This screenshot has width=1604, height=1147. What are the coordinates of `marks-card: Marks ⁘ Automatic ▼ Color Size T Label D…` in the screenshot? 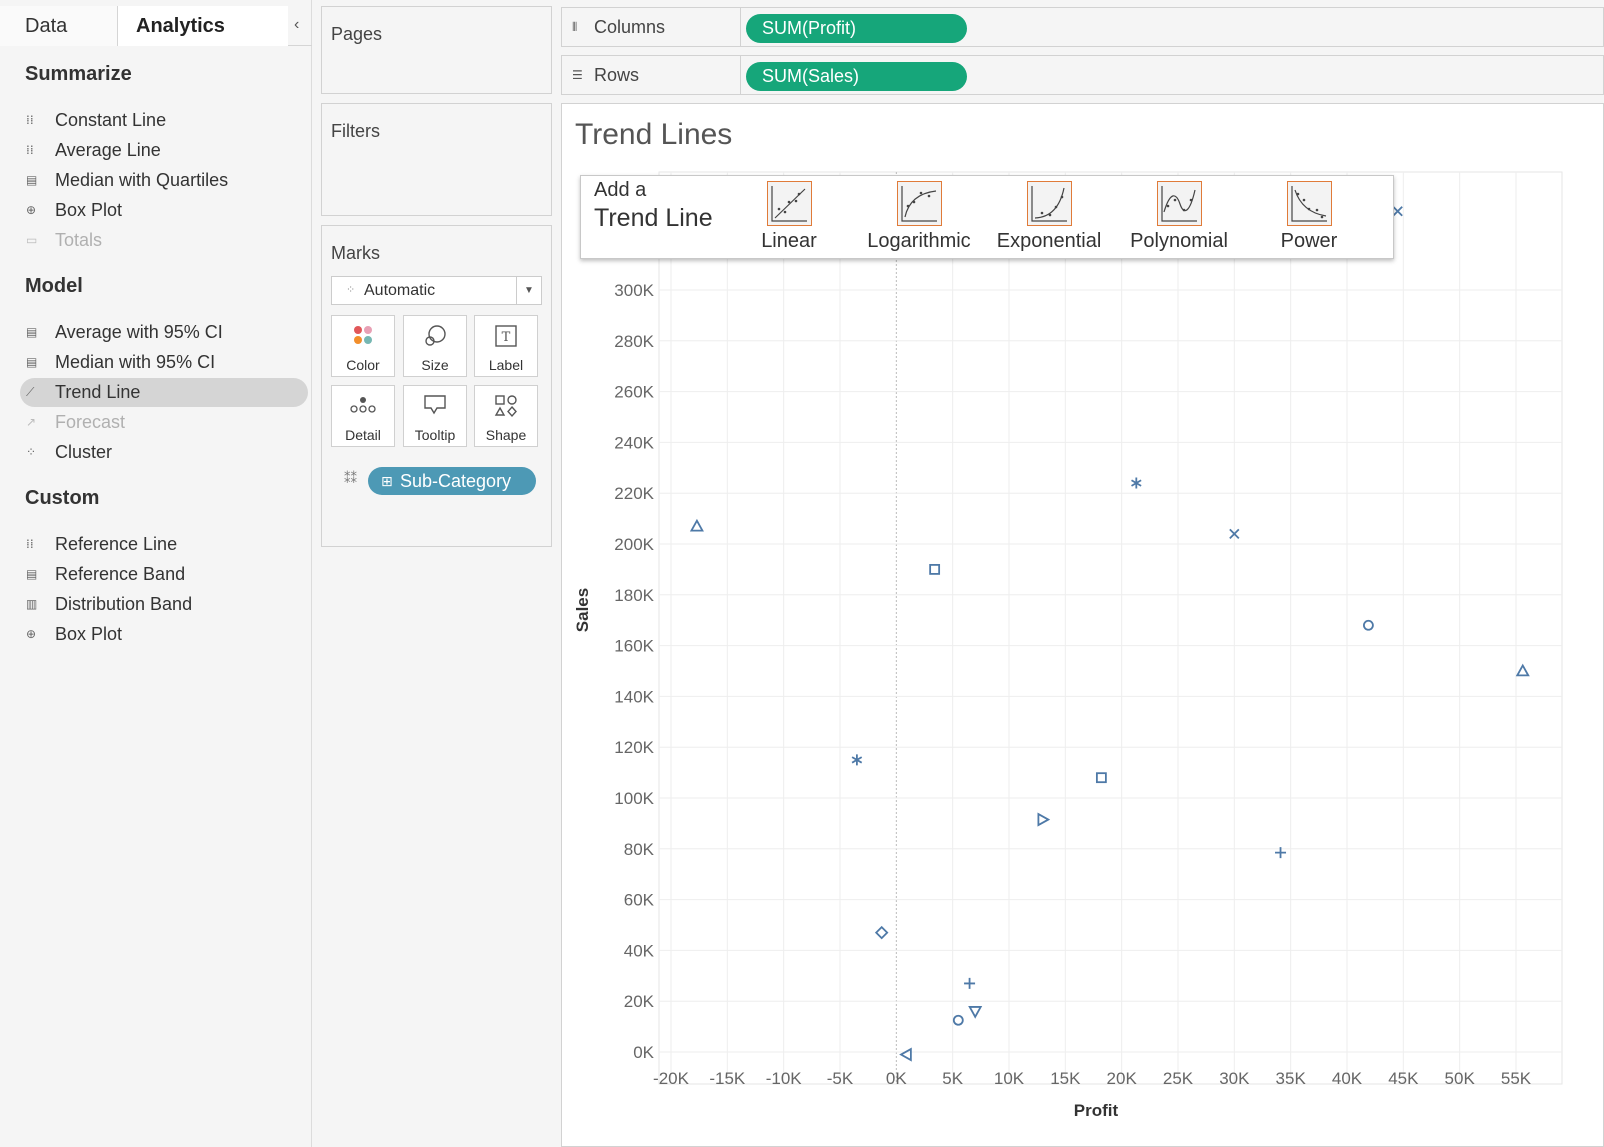 It's located at (436, 386).